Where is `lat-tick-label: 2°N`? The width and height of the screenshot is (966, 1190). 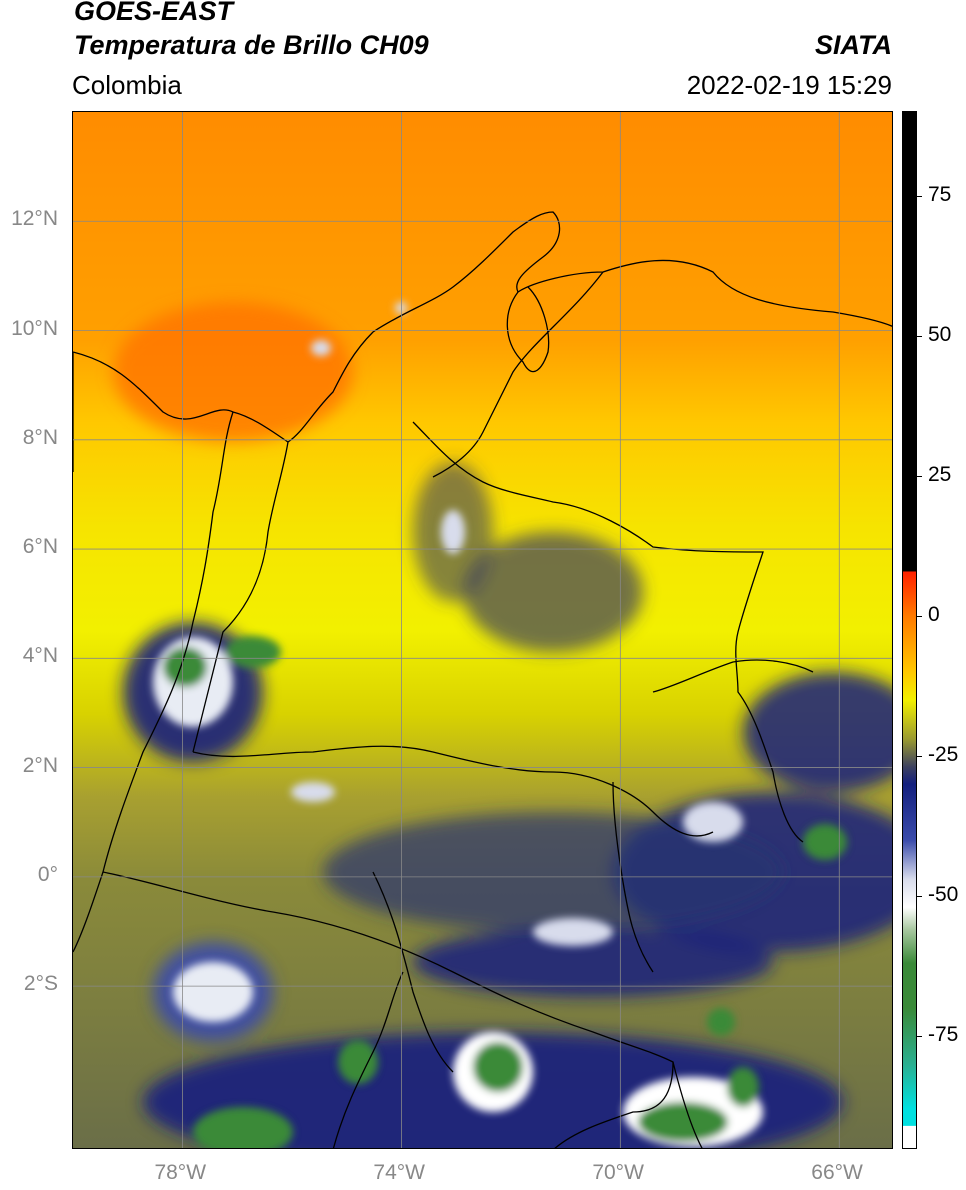 lat-tick-label: 2°N is located at coordinates (40, 765).